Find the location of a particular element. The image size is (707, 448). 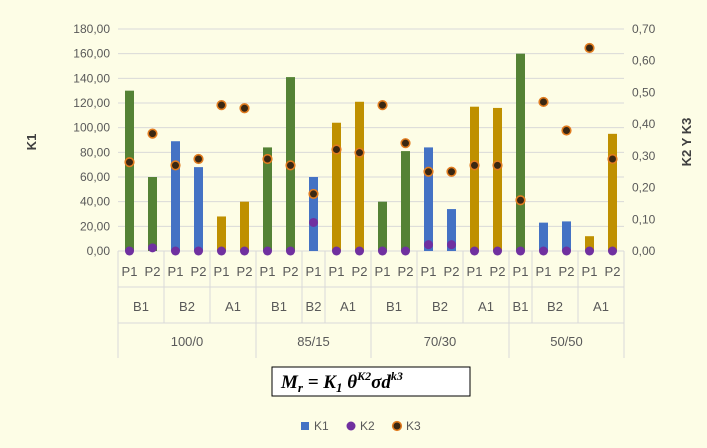

right-axis-ticks: 0,00 0,10 0,20 0,30 0,40 0,50 0,60 0,70 is located at coordinates (644, 140).